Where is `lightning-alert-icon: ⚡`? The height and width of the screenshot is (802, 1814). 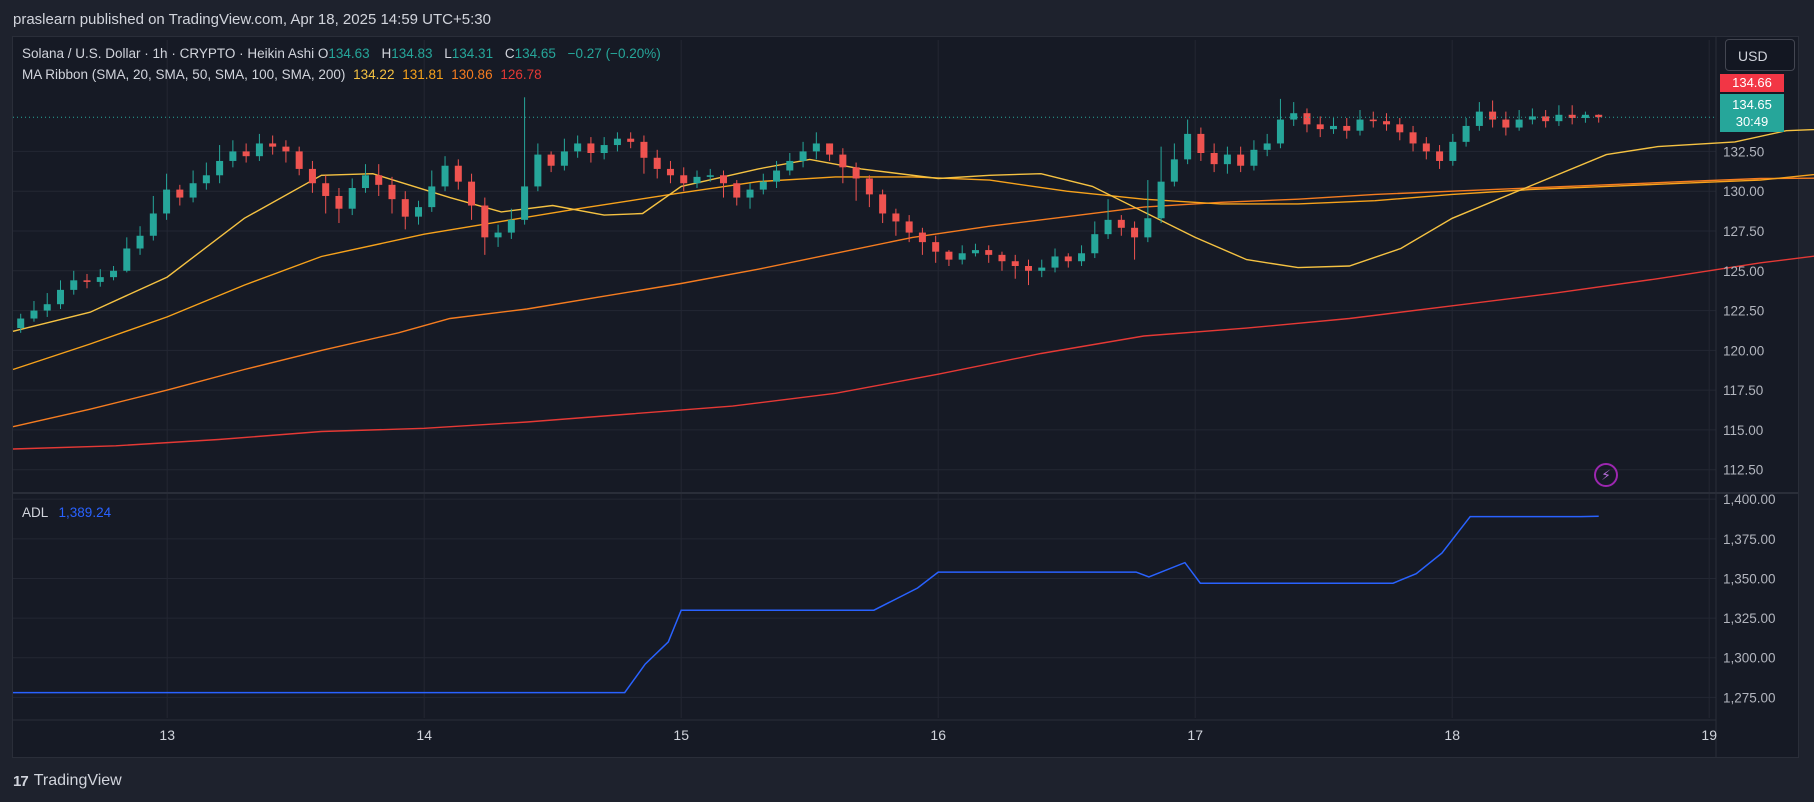 lightning-alert-icon: ⚡ is located at coordinates (1606, 475).